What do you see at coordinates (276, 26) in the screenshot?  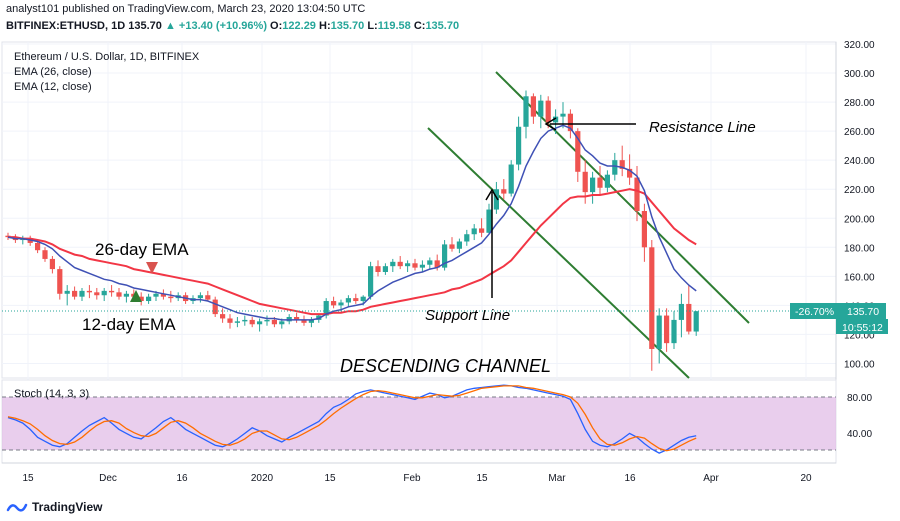 I see `open-label: O:` at bounding box center [276, 26].